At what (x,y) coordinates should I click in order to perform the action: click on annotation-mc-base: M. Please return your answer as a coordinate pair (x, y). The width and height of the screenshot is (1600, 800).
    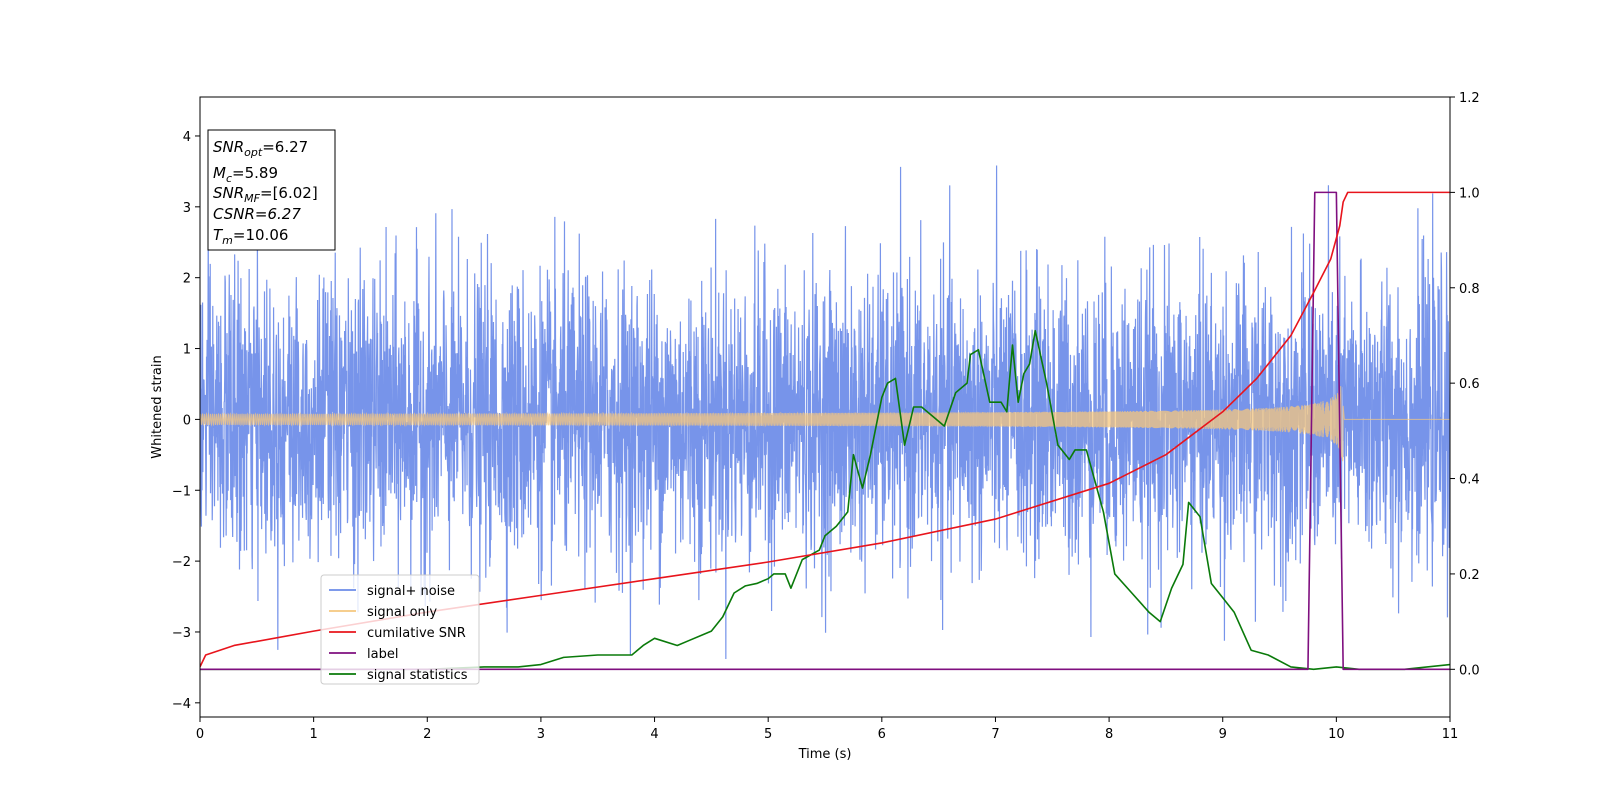
    Looking at the image, I should click on (219, 173).